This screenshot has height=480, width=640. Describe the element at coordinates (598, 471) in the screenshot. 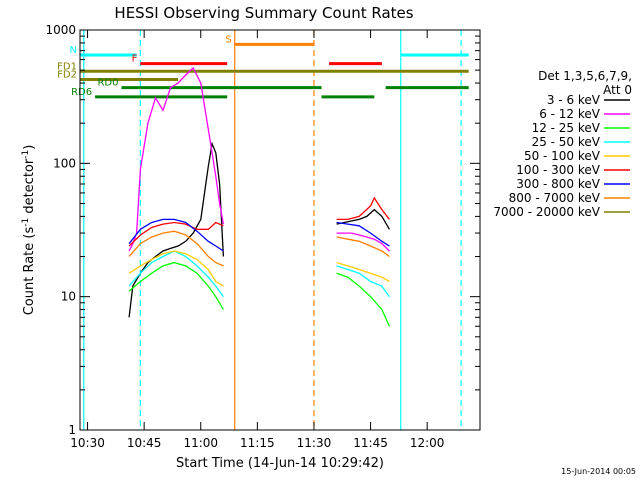

I see `footer-date: 15-Jun-2014 00:05` at that location.